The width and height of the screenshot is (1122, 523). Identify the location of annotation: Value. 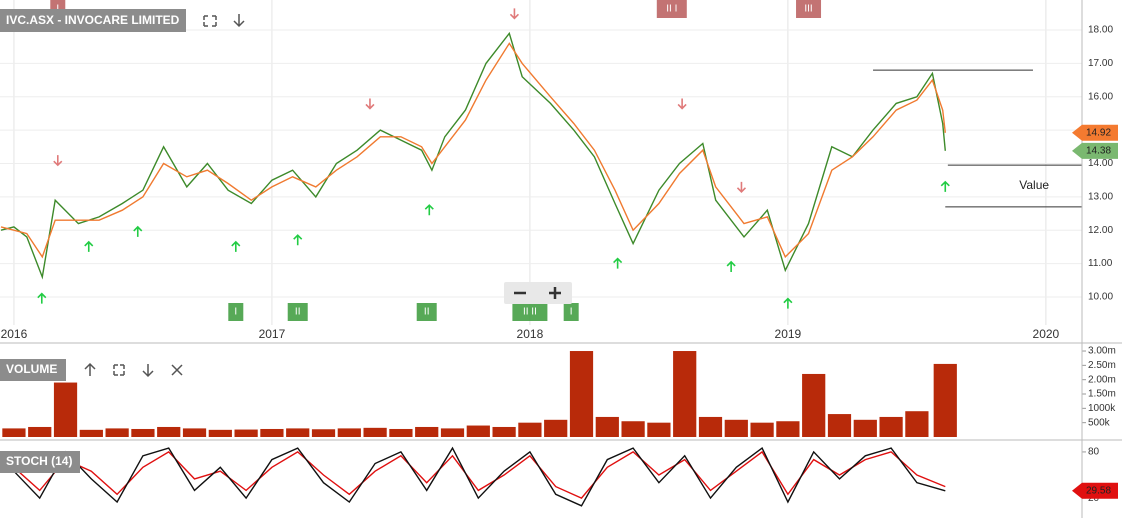
(1034, 185).